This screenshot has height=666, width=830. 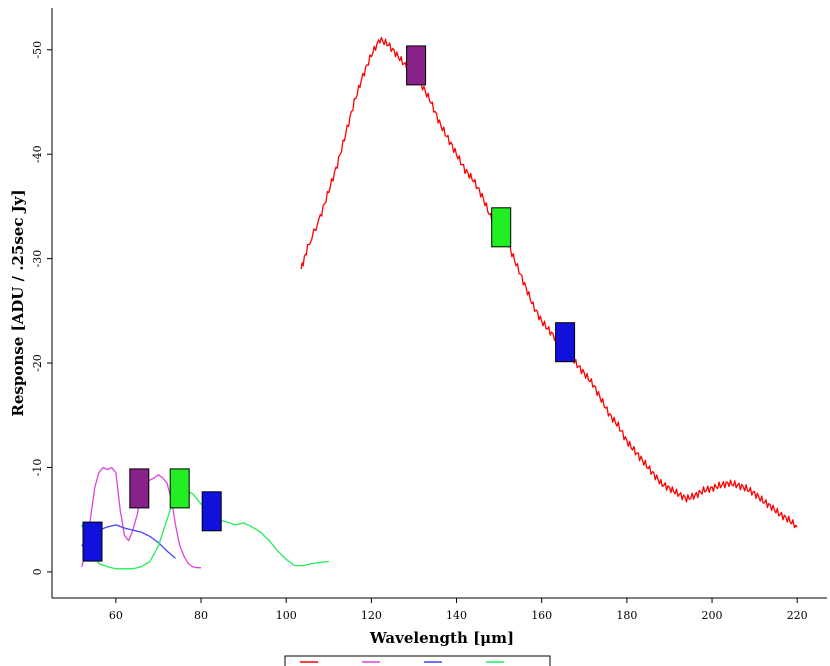 I want to click on y-tick-label: -40, so click(x=37, y=154).